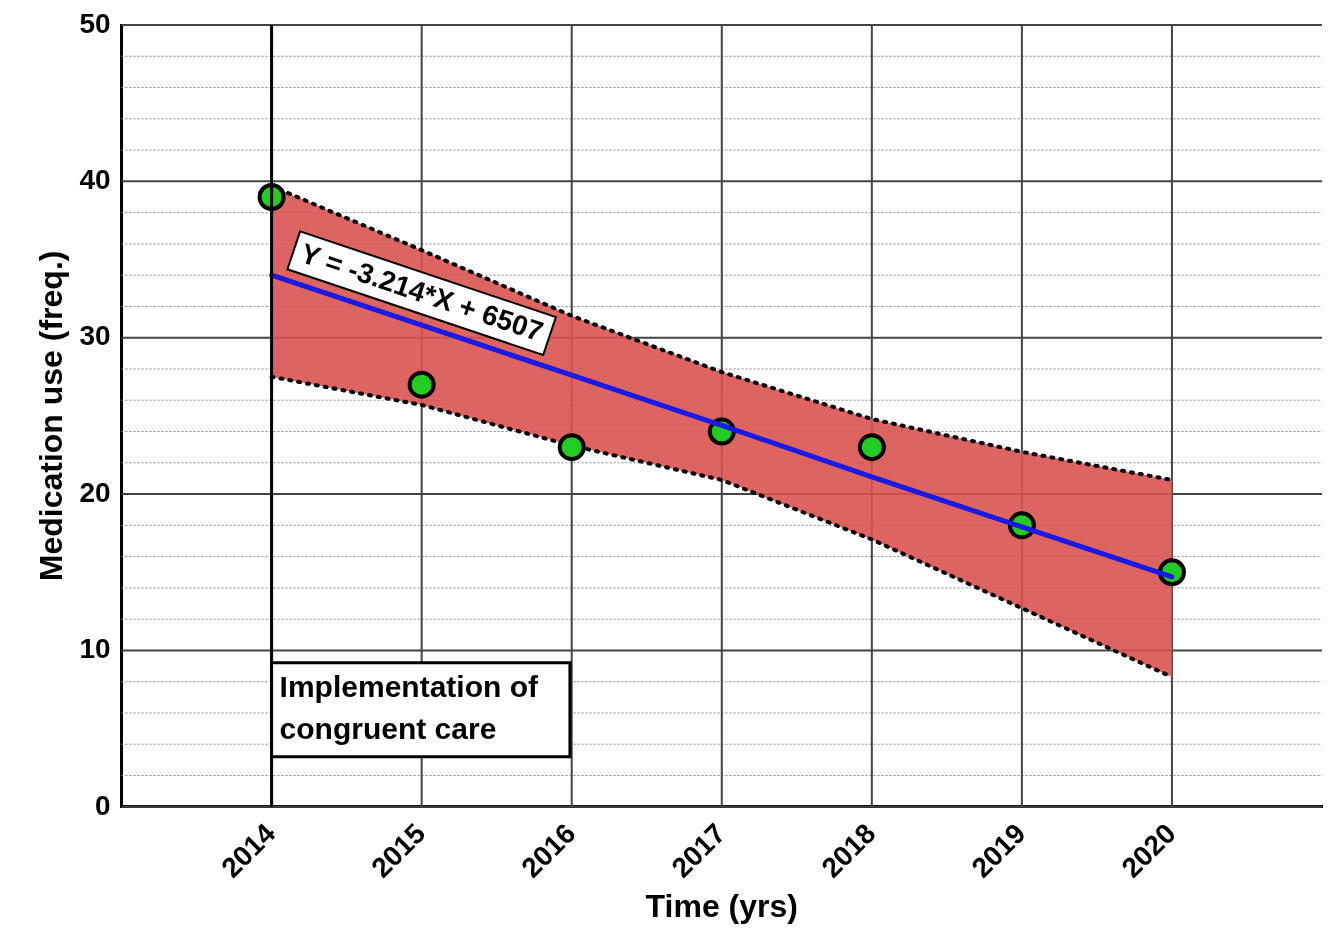 The width and height of the screenshot is (1344, 932). What do you see at coordinates (721, 905) in the screenshot?
I see `x-axis-title: Time (yrs)` at bounding box center [721, 905].